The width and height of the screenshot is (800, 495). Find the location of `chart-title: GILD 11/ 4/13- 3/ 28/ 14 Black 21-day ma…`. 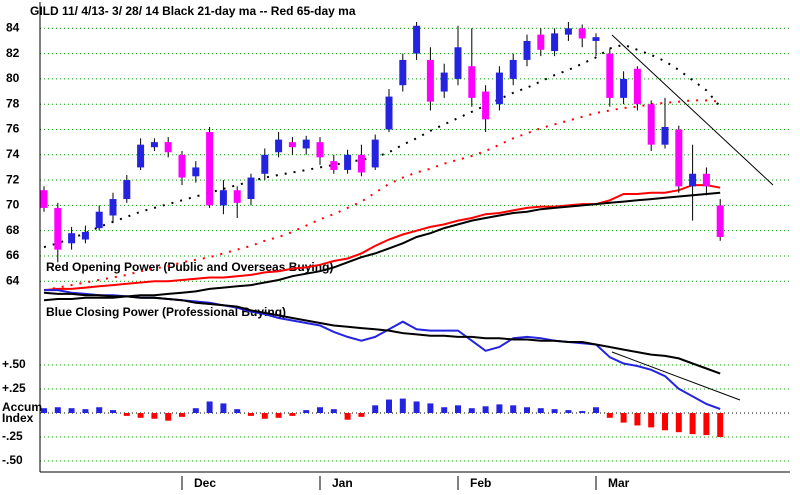

chart-title: GILD 11/ 4/13- 3/ 28/ 14 Black 21-day ma… is located at coordinates (193, 11).